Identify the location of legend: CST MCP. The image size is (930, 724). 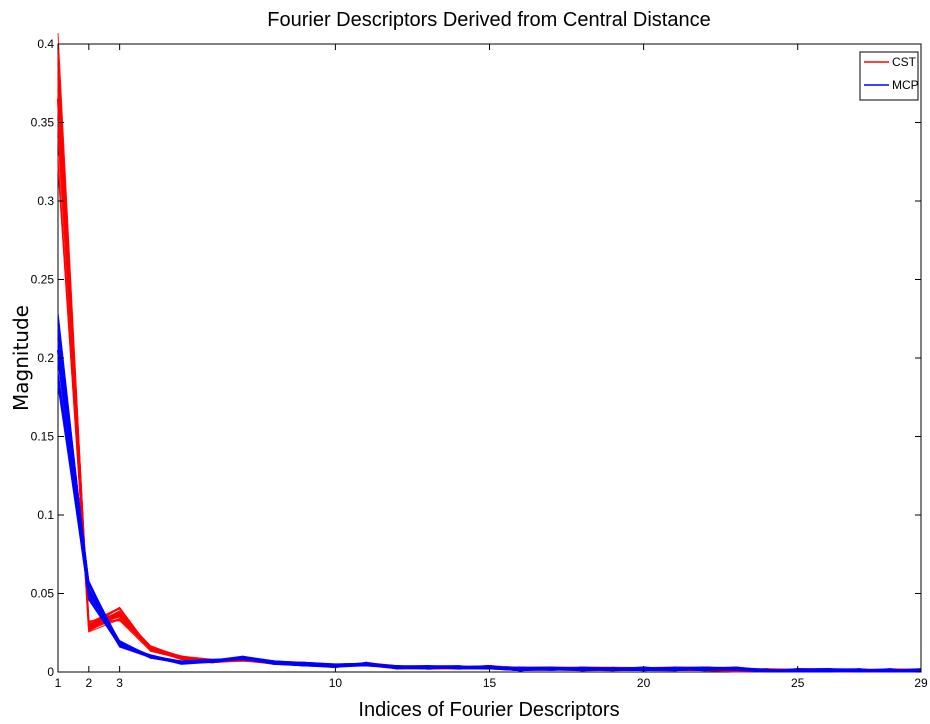
(889, 76).